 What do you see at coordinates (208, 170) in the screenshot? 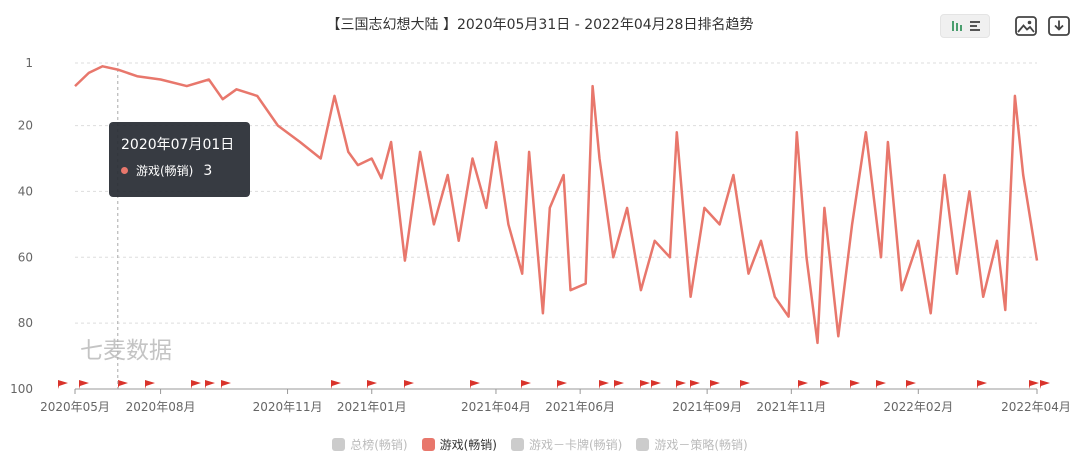
I see `tooltip-value: 3` at bounding box center [208, 170].